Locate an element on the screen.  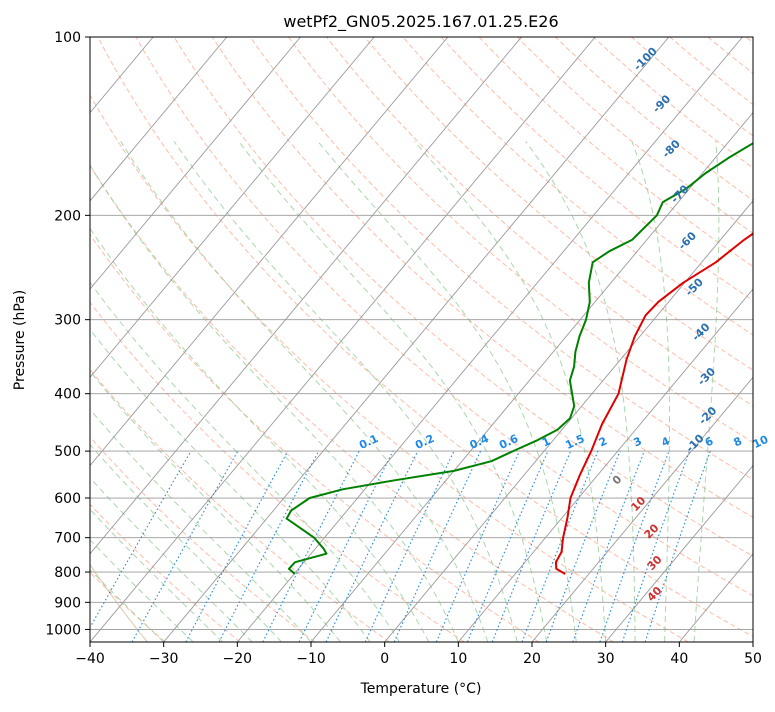
y-tick-label: 800 is located at coordinates (67, 573).